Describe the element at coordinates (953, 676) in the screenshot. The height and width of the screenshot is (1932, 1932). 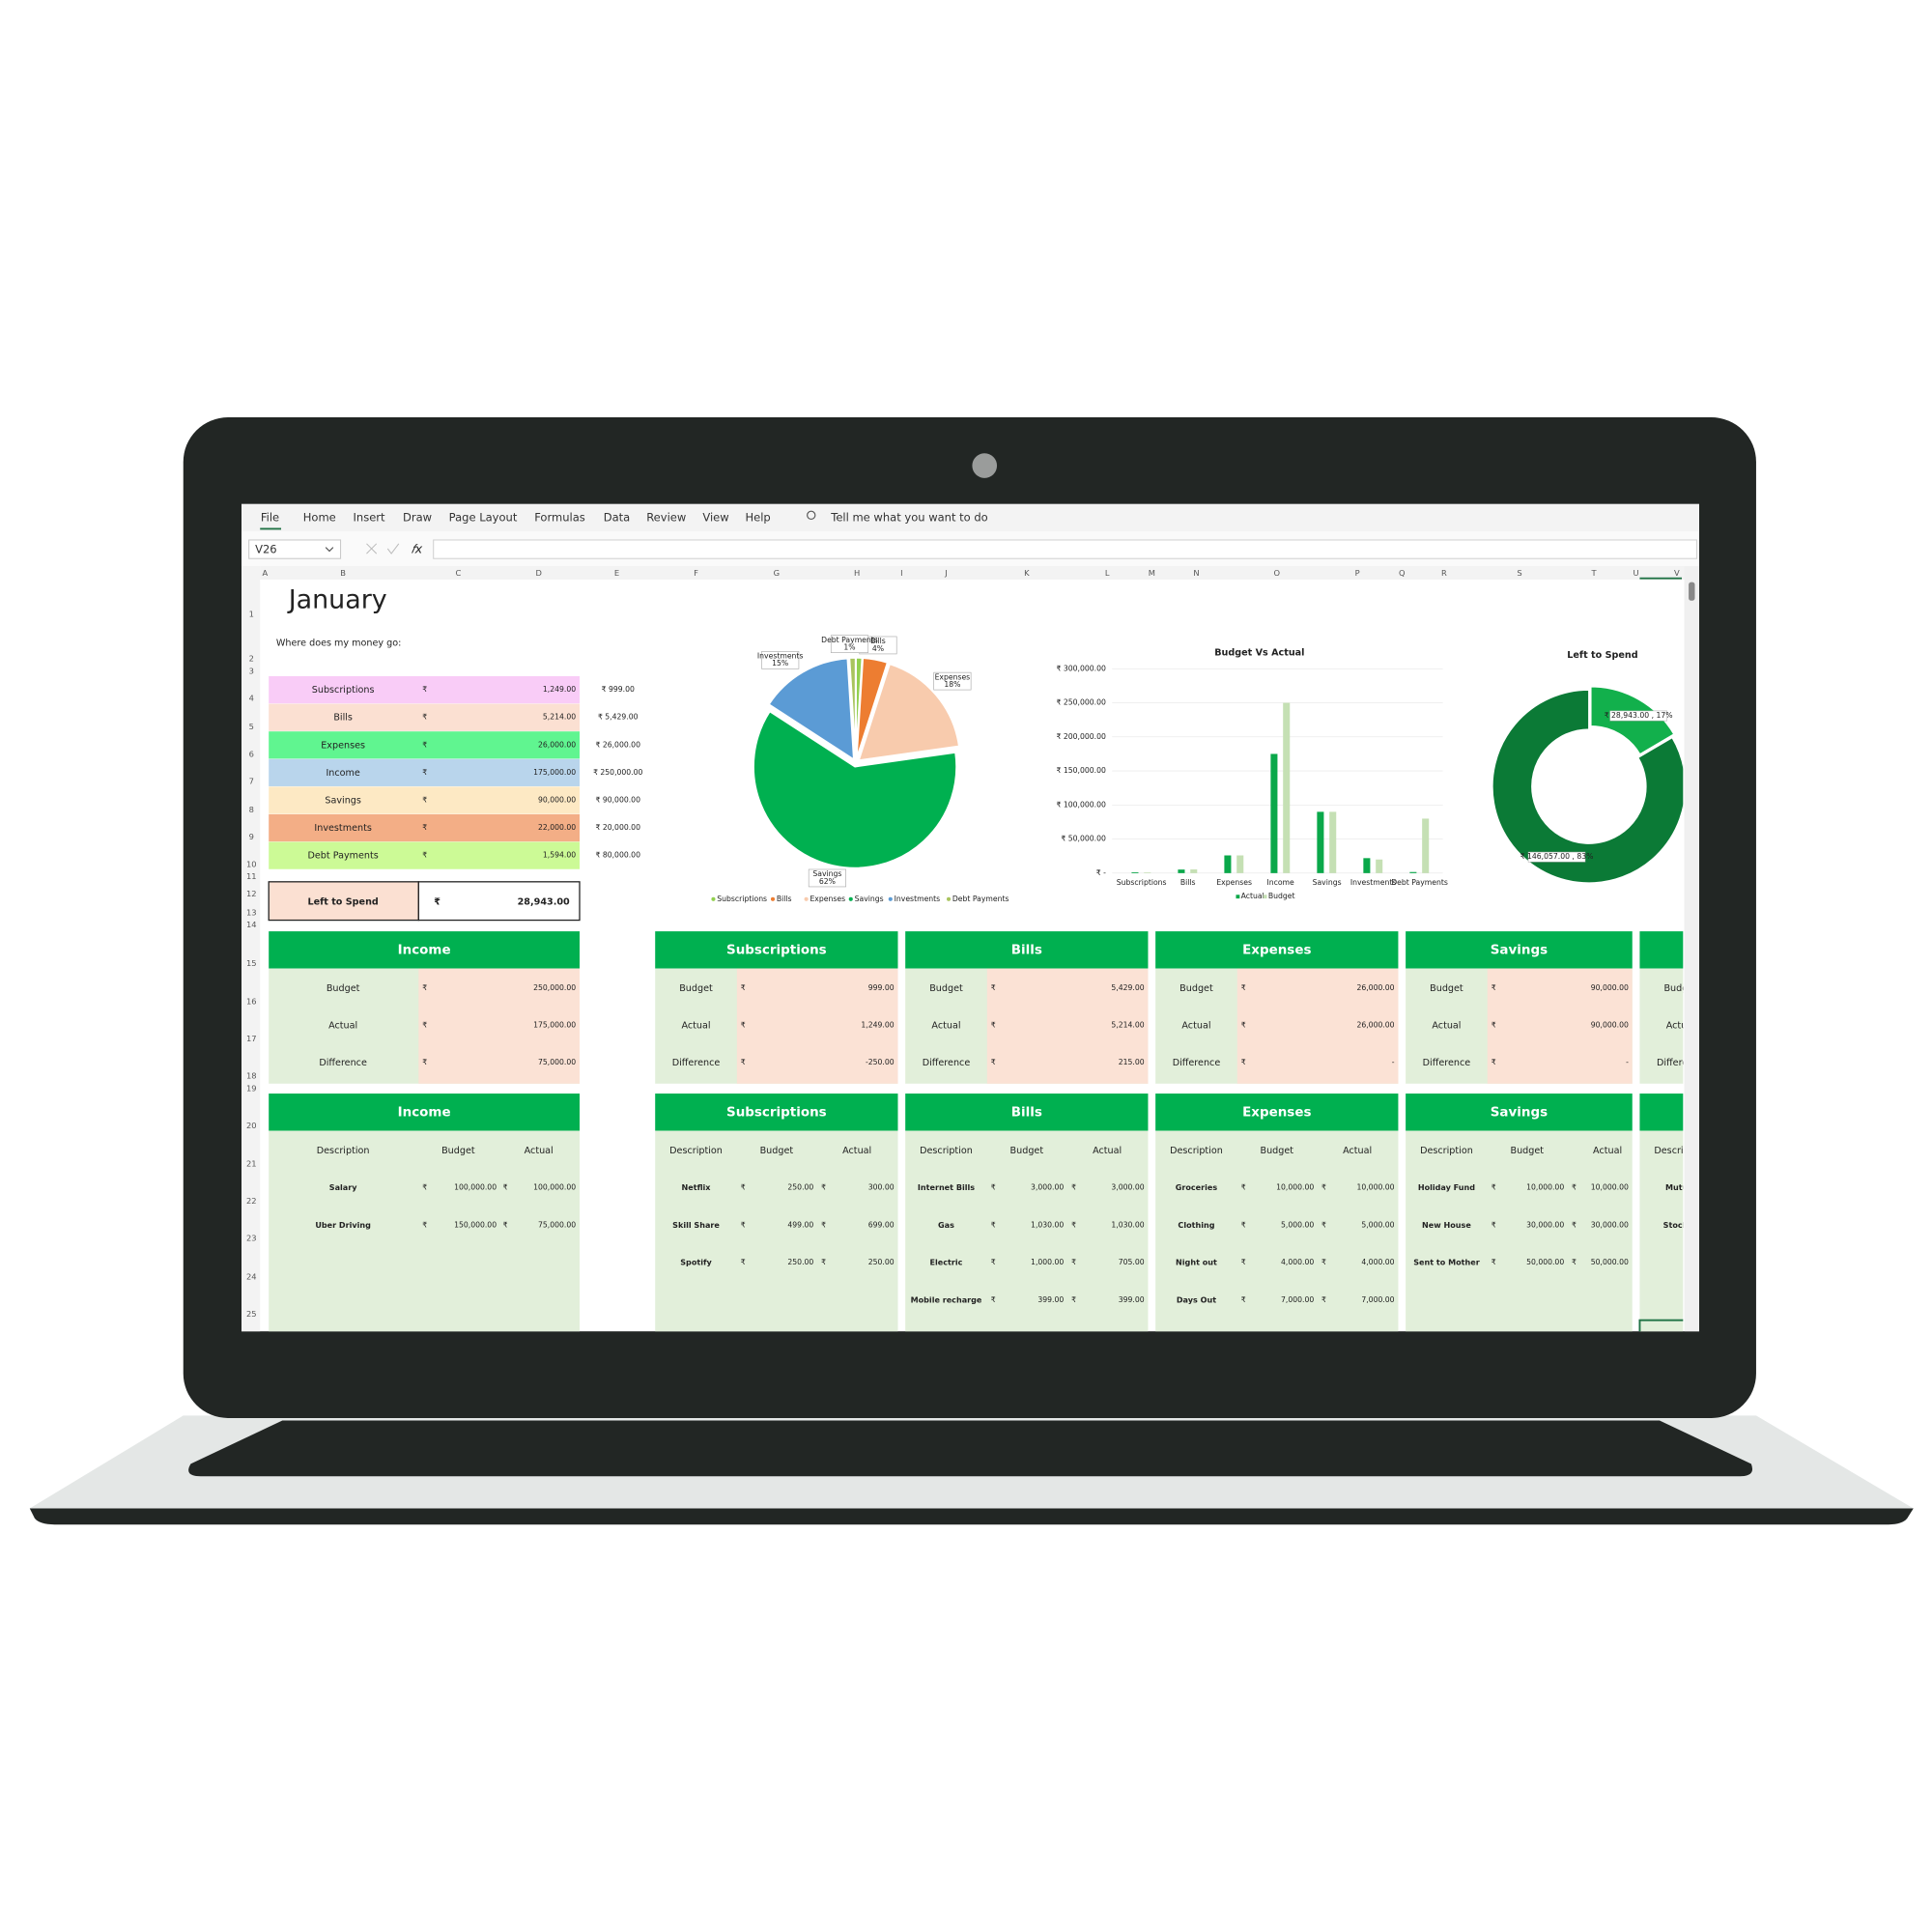
I see `data-label-name: Expenses` at that location.